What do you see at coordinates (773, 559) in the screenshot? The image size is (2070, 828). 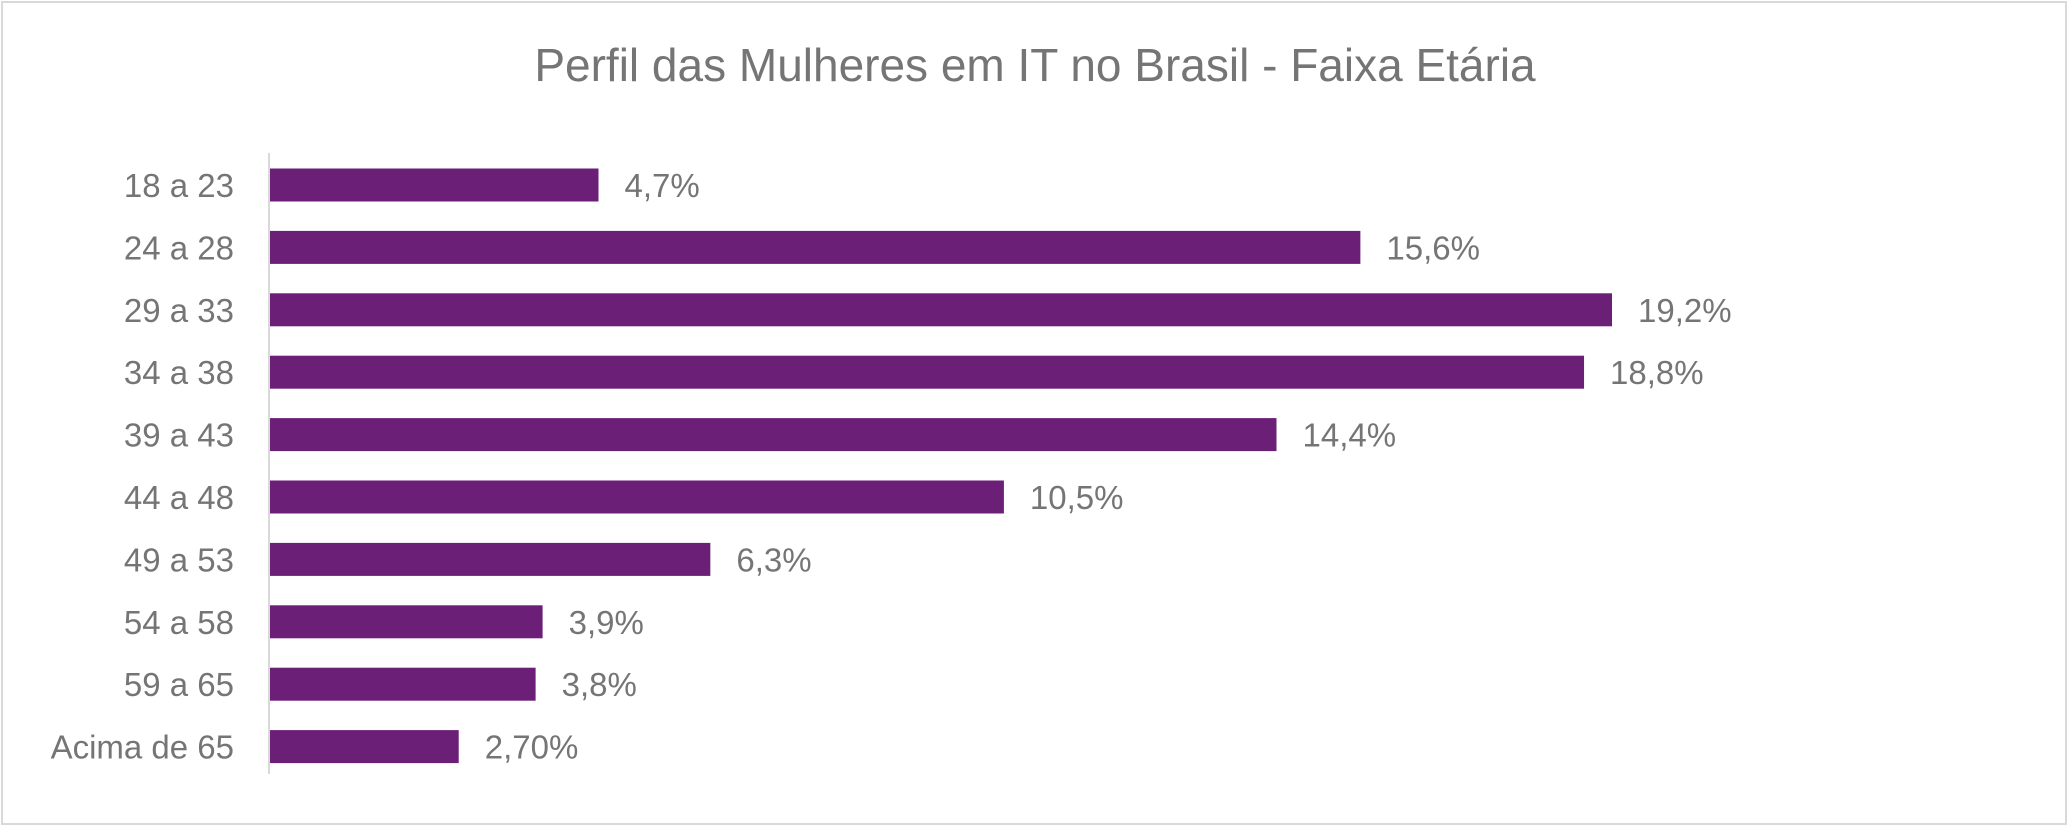 I see `value-label: 6,3%` at bounding box center [773, 559].